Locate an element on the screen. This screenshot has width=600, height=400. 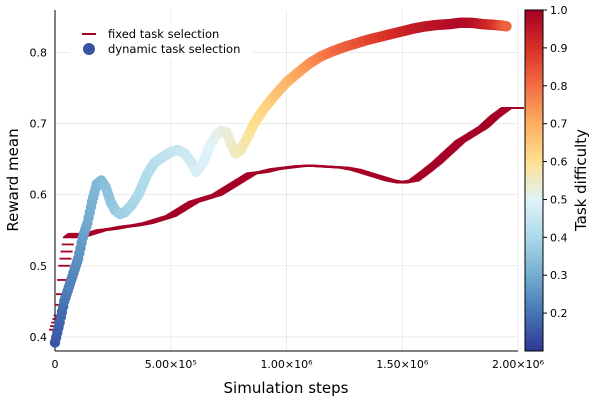
y-tick-label: 0.6 is located at coordinates (39, 195).